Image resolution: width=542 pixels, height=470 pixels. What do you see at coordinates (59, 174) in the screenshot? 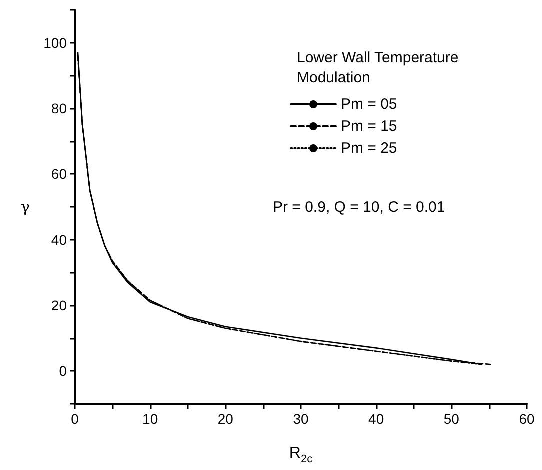
I see `y-tick-label: 60` at bounding box center [59, 174].